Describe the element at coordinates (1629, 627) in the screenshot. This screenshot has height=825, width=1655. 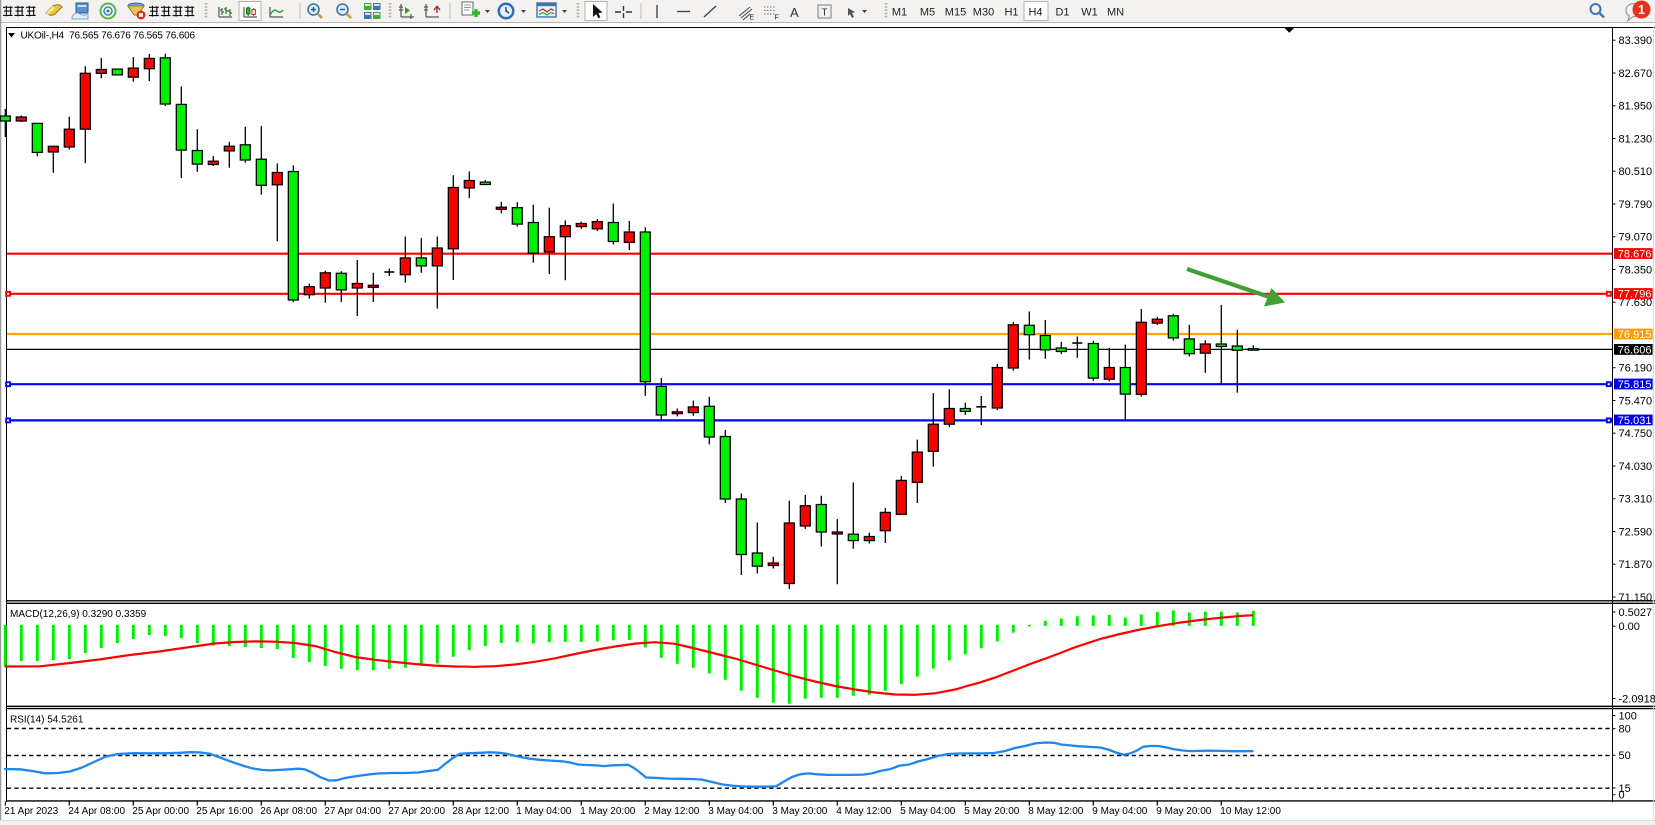
I see `svg-text: 0.00` at that location.